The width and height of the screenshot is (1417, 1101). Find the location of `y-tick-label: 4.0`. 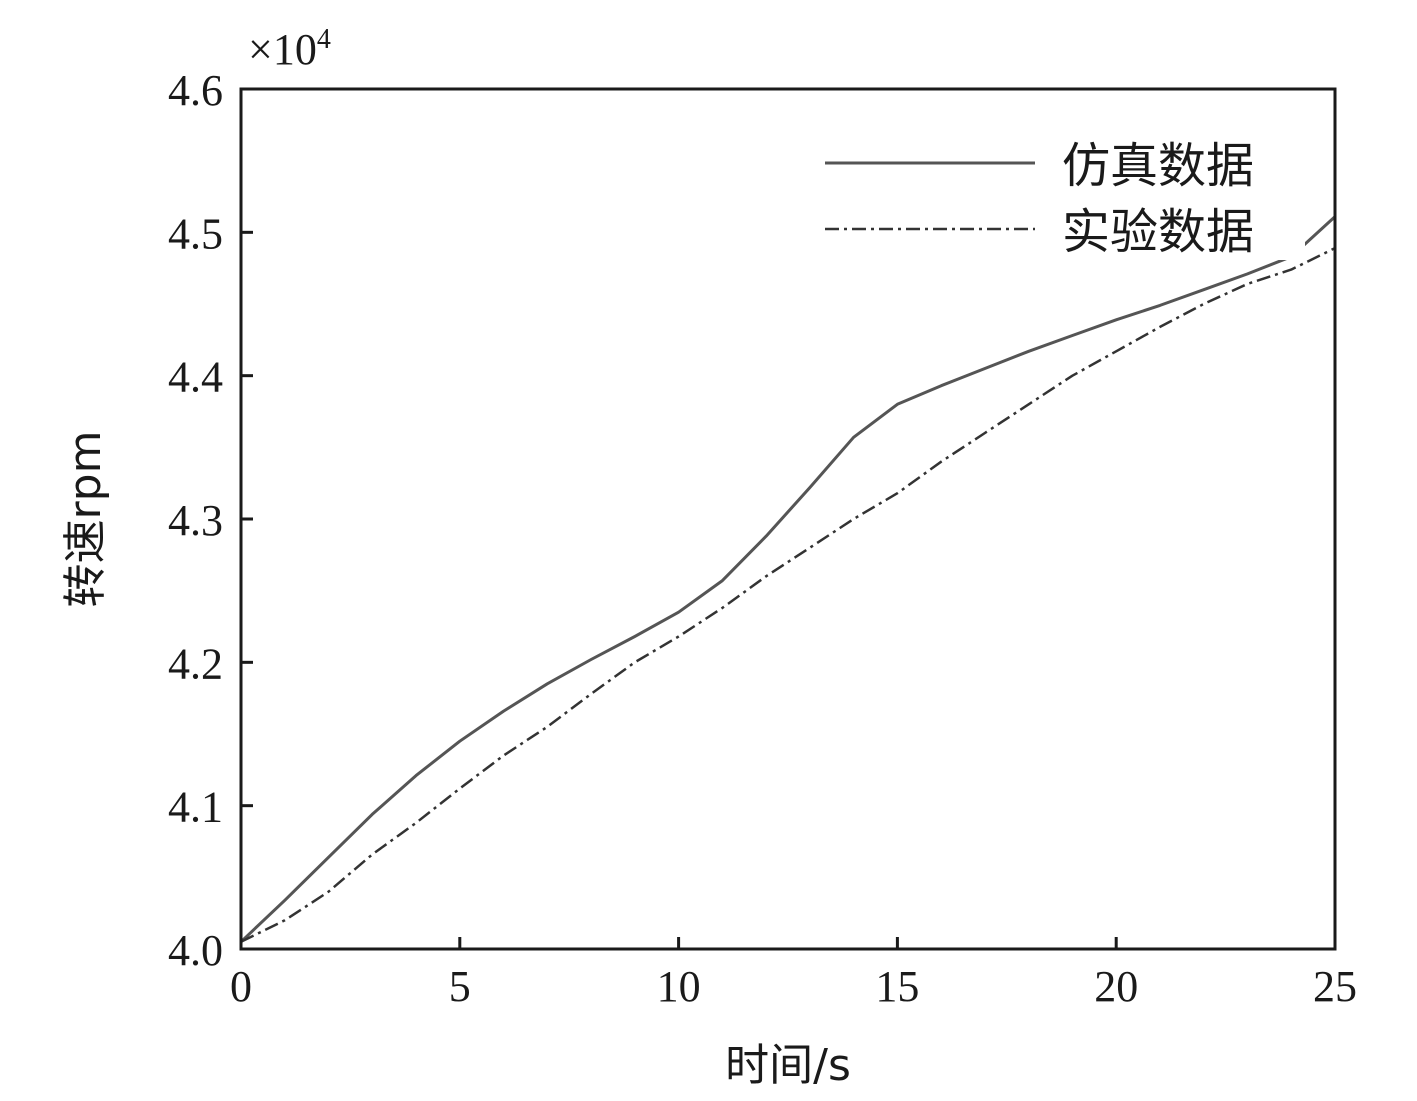

y-tick-label: 4.0 is located at coordinates (195, 950).